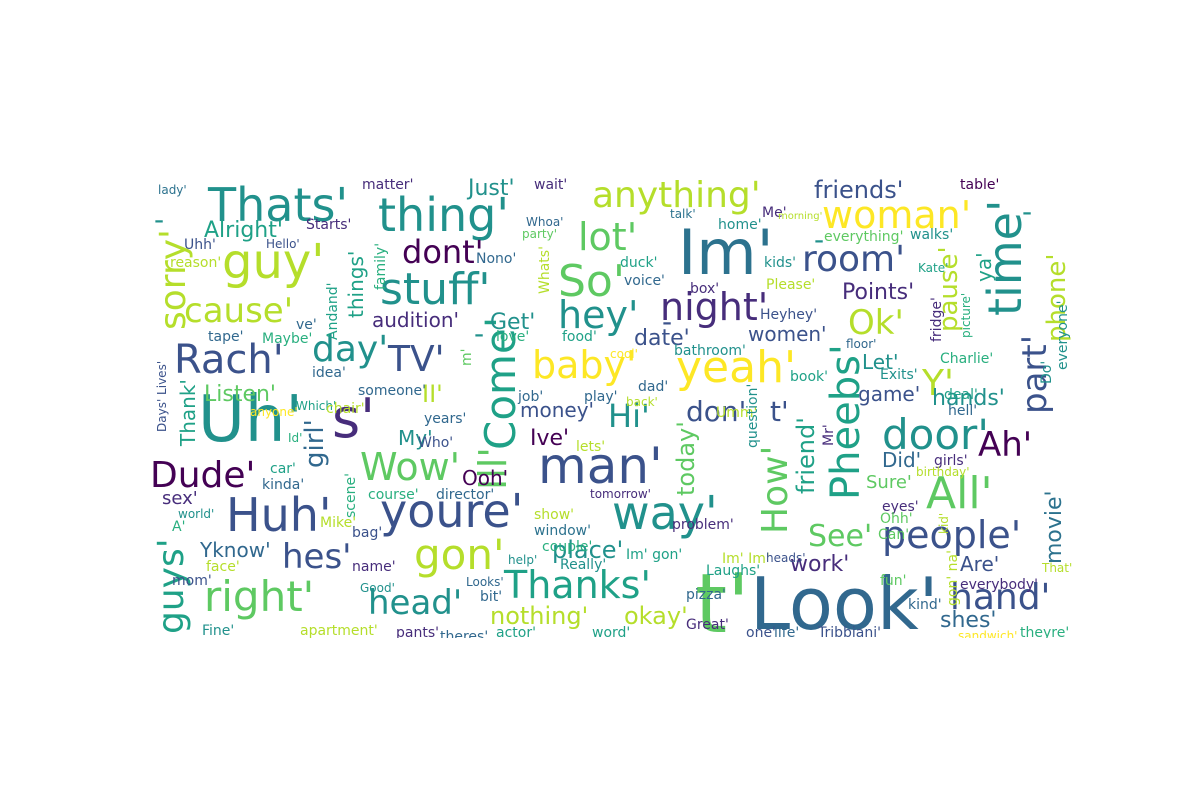  Describe the element at coordinates (562, 531) in the screenshot. I see `cloud-word: window'` at that location.